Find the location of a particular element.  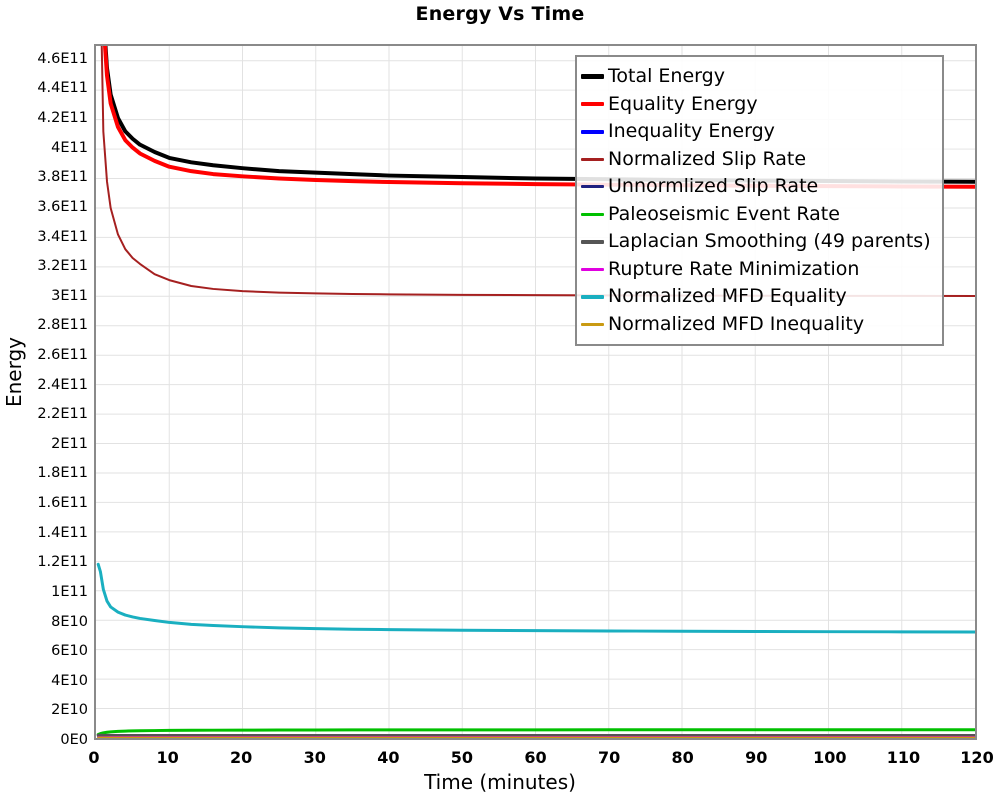

y-tick-label: 1E11 is located at coordinates (69, 591).